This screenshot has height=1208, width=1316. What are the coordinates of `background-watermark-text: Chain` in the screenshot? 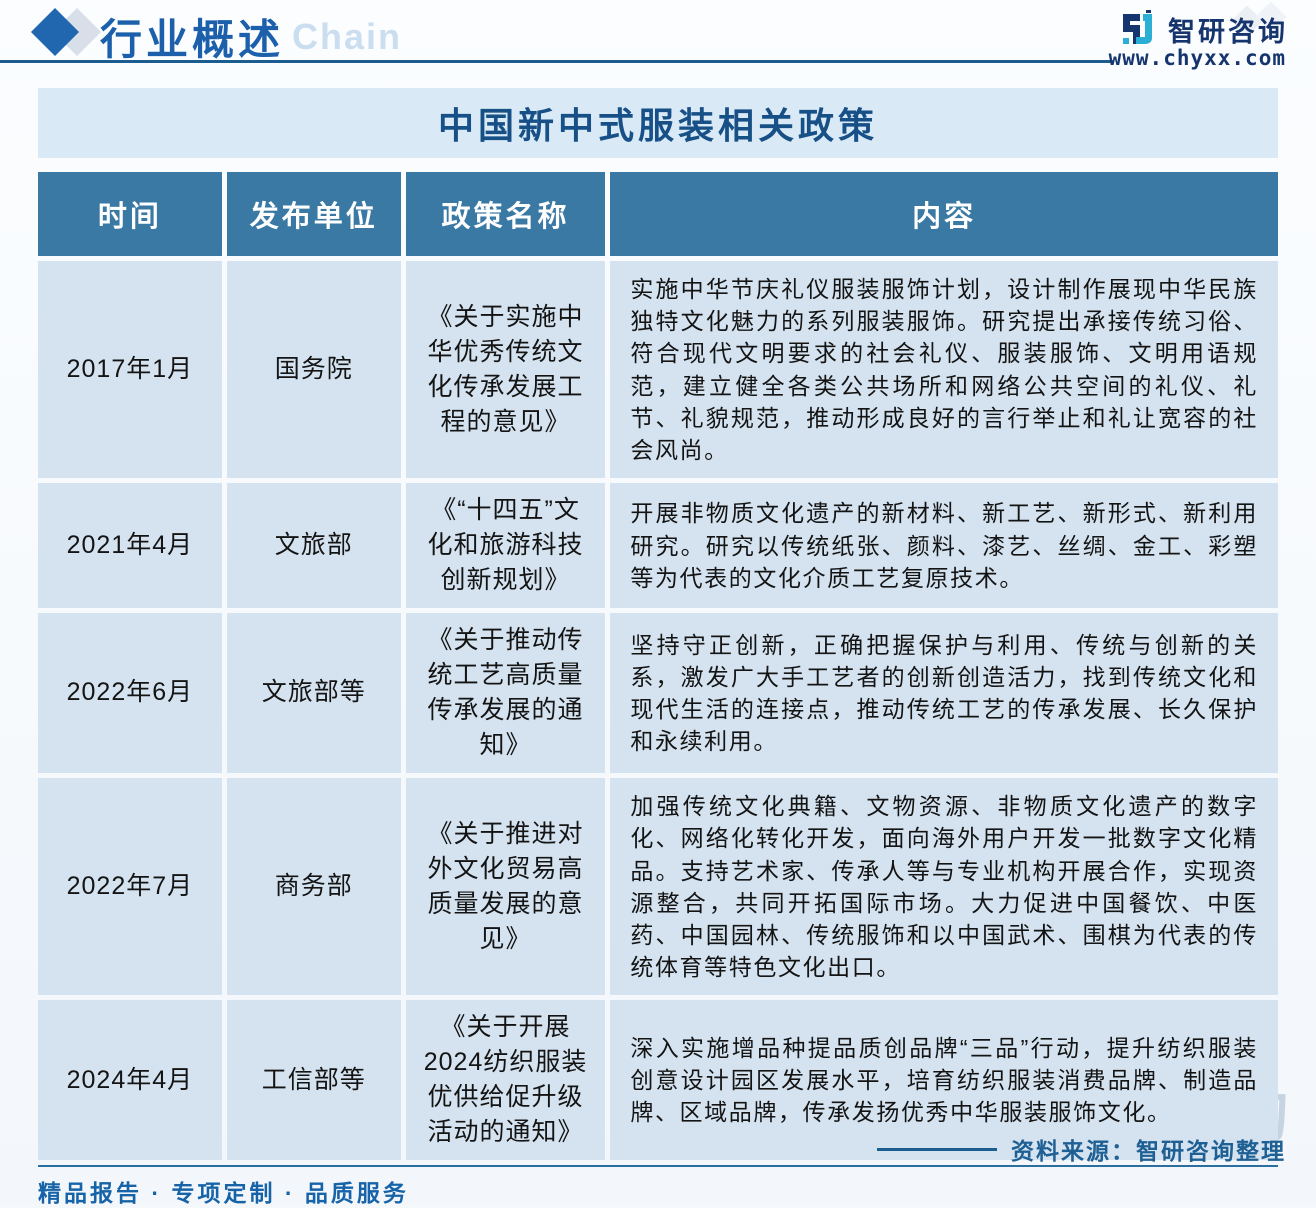 It's located at (347, 36).